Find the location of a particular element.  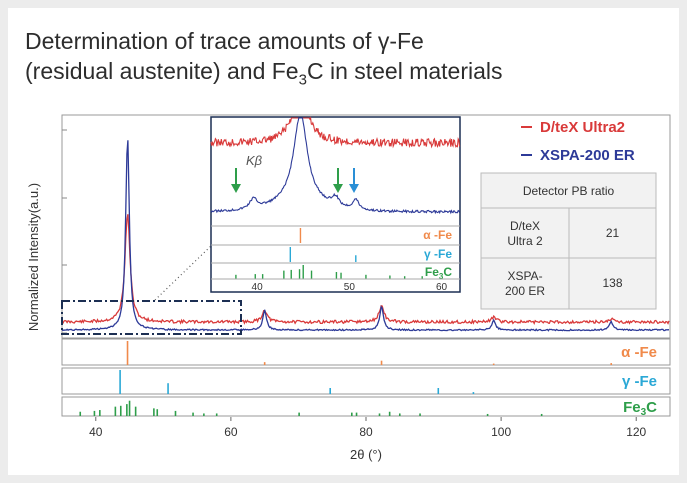

x-tick-label: 120 is located at coordinates (636, 432).